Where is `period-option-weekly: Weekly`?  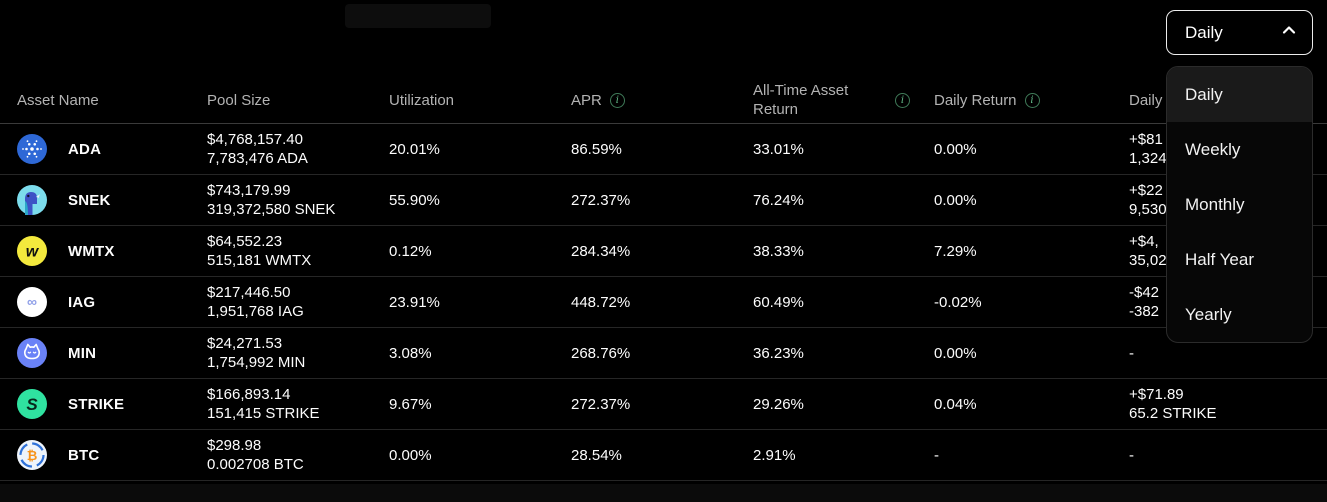 period-option-weekly: Weekly is located at coordinates (1213, 149).